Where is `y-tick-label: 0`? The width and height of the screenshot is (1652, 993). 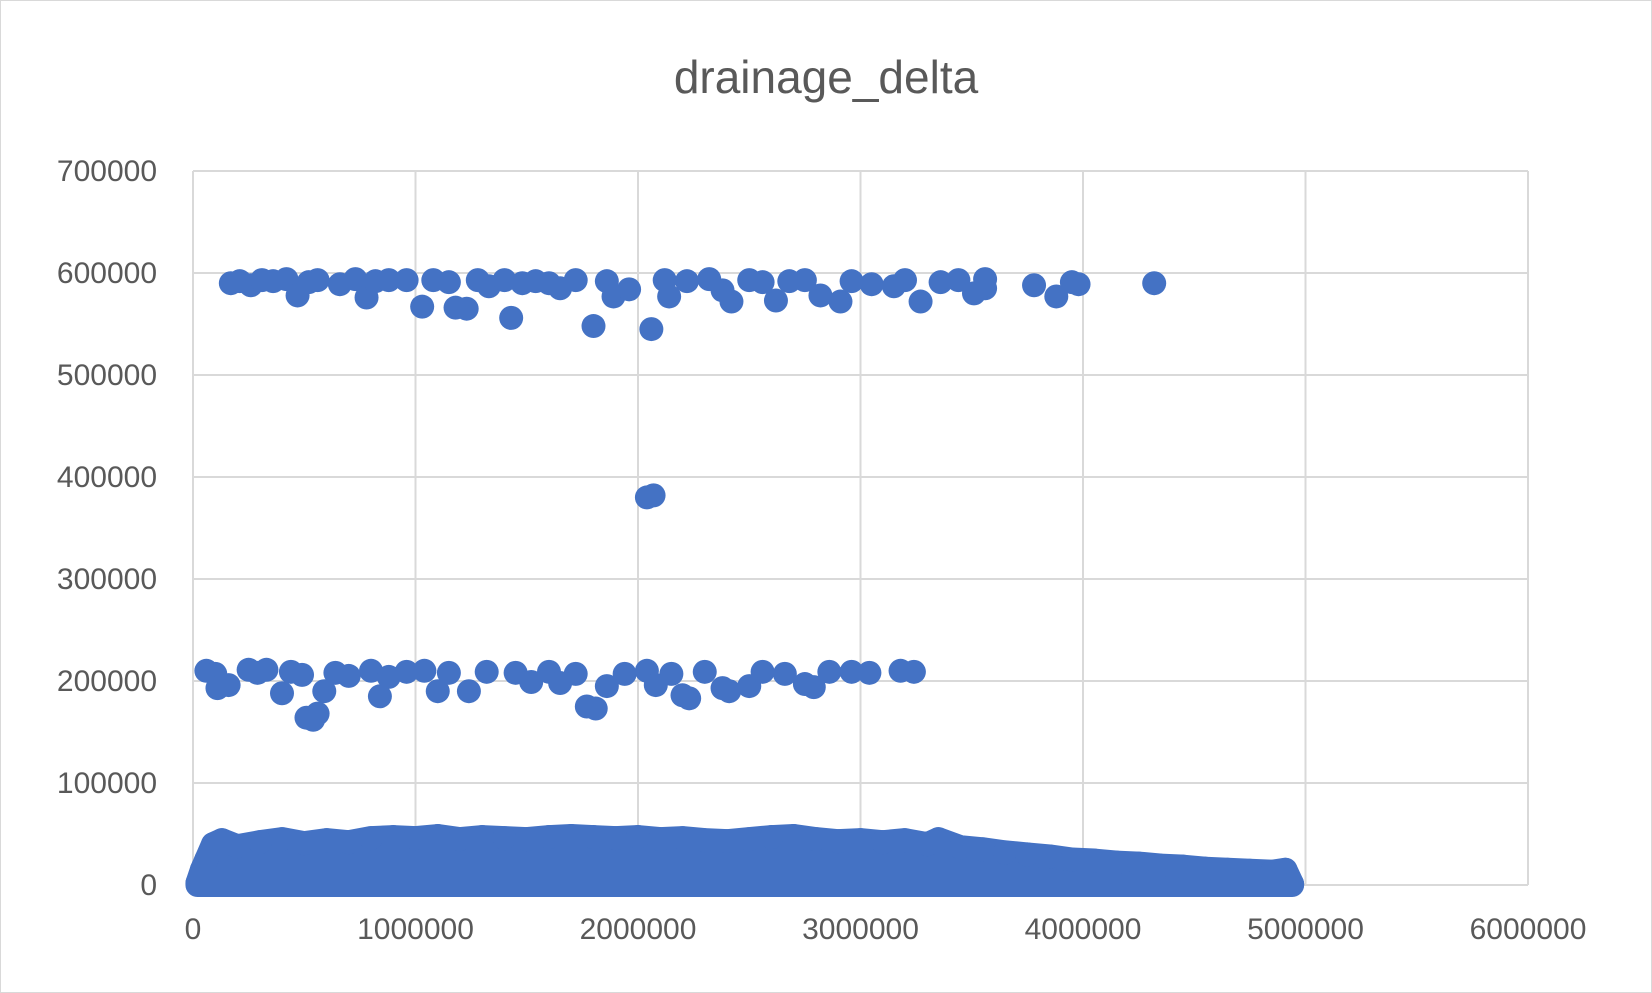 y-tick-label: 0 is located at coordinates (148, 885).